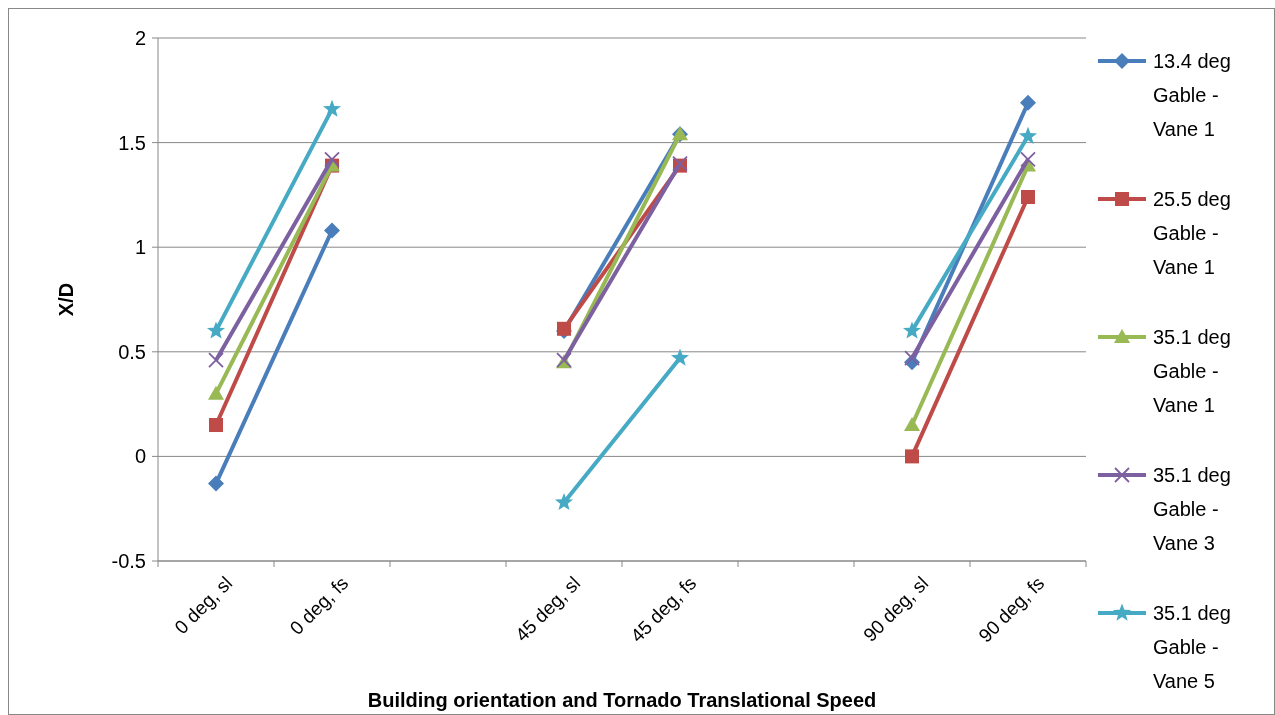 The width and height of the screenshot is (1275, 715). I want to click on y-tick-label: 1, so click(140, 247).